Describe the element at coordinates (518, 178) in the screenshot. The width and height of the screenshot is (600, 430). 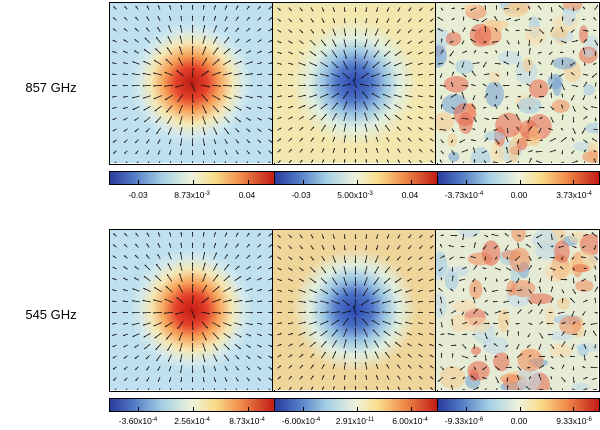
I see `colorbar-857-noise` at that location.